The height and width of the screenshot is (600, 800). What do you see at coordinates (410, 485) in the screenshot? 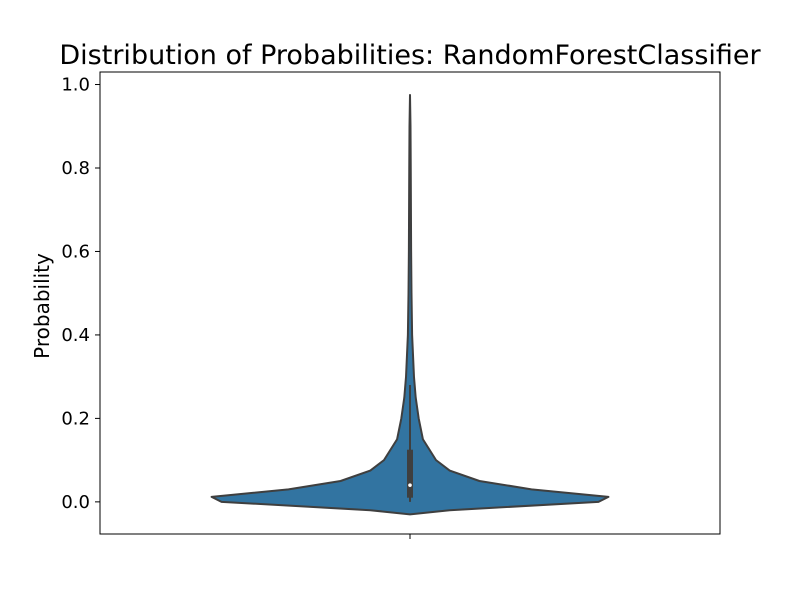
I see `violin-median-marker` at bounding box center [410, 485].